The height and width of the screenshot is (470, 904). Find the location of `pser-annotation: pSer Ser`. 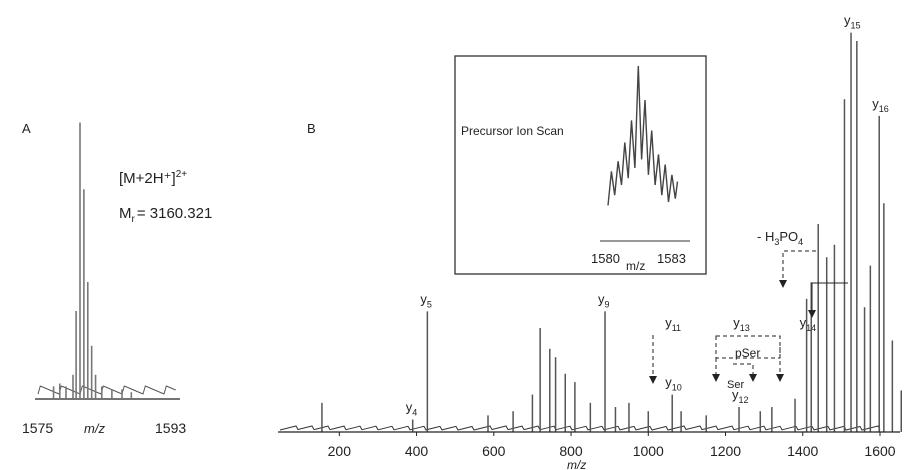

pser-annotation: pSer Ser is located at coordinates (748, 363).